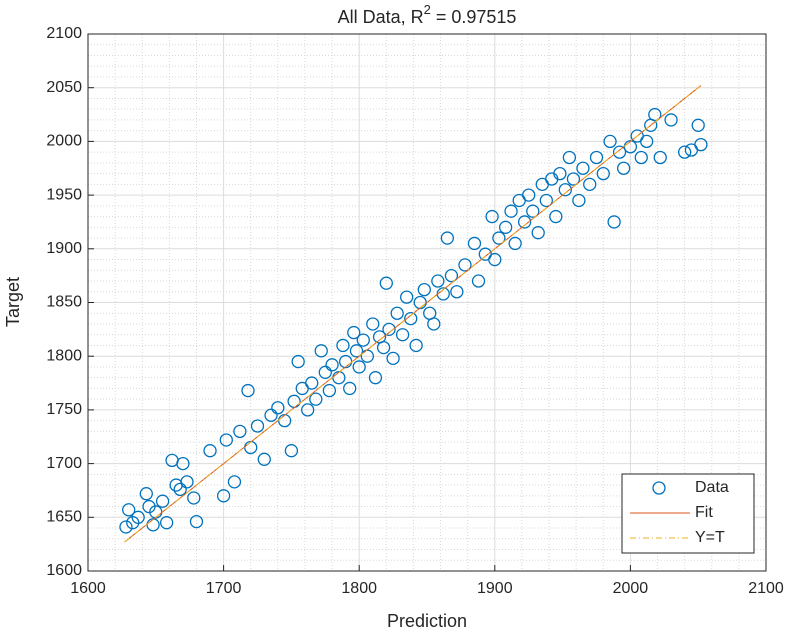  I want to click on y-tick-label: 1750, so click(64, 409).